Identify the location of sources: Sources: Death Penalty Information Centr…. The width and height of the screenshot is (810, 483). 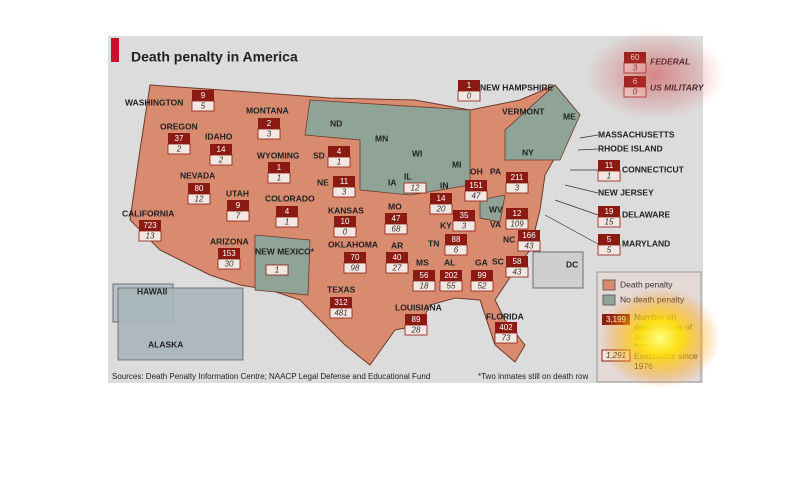
(271, 376).